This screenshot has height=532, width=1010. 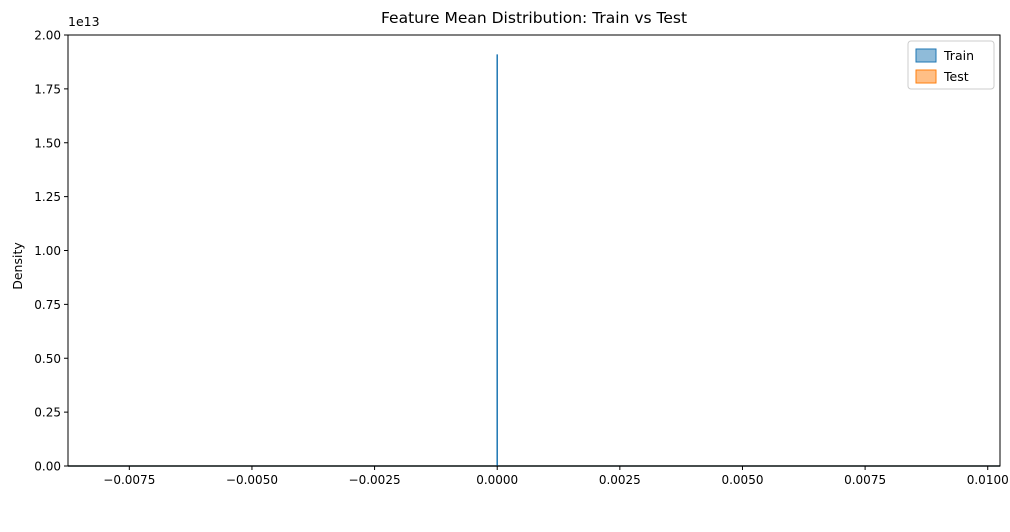 I want to click on y-tick-label: 0.00, so click(x=47, y=467).